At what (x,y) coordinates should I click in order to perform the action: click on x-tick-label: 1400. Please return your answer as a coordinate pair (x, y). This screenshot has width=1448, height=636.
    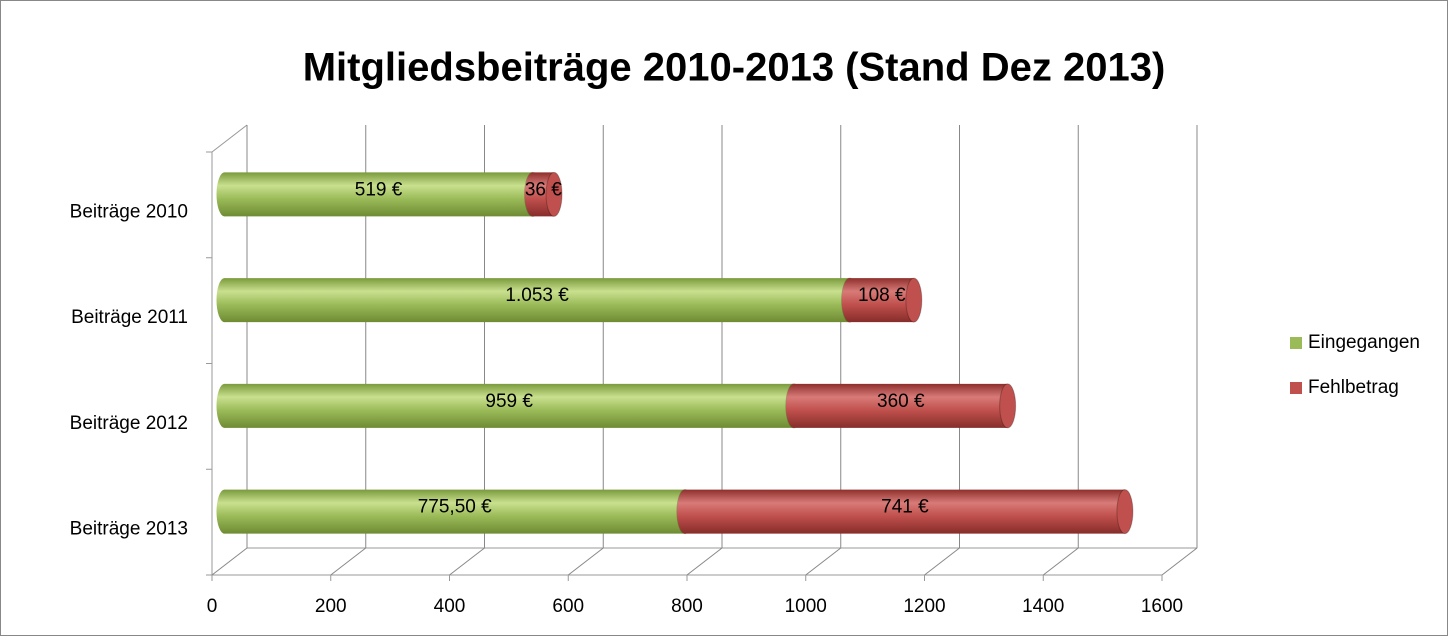
    Looking at the image, I should click on (1043, 606).